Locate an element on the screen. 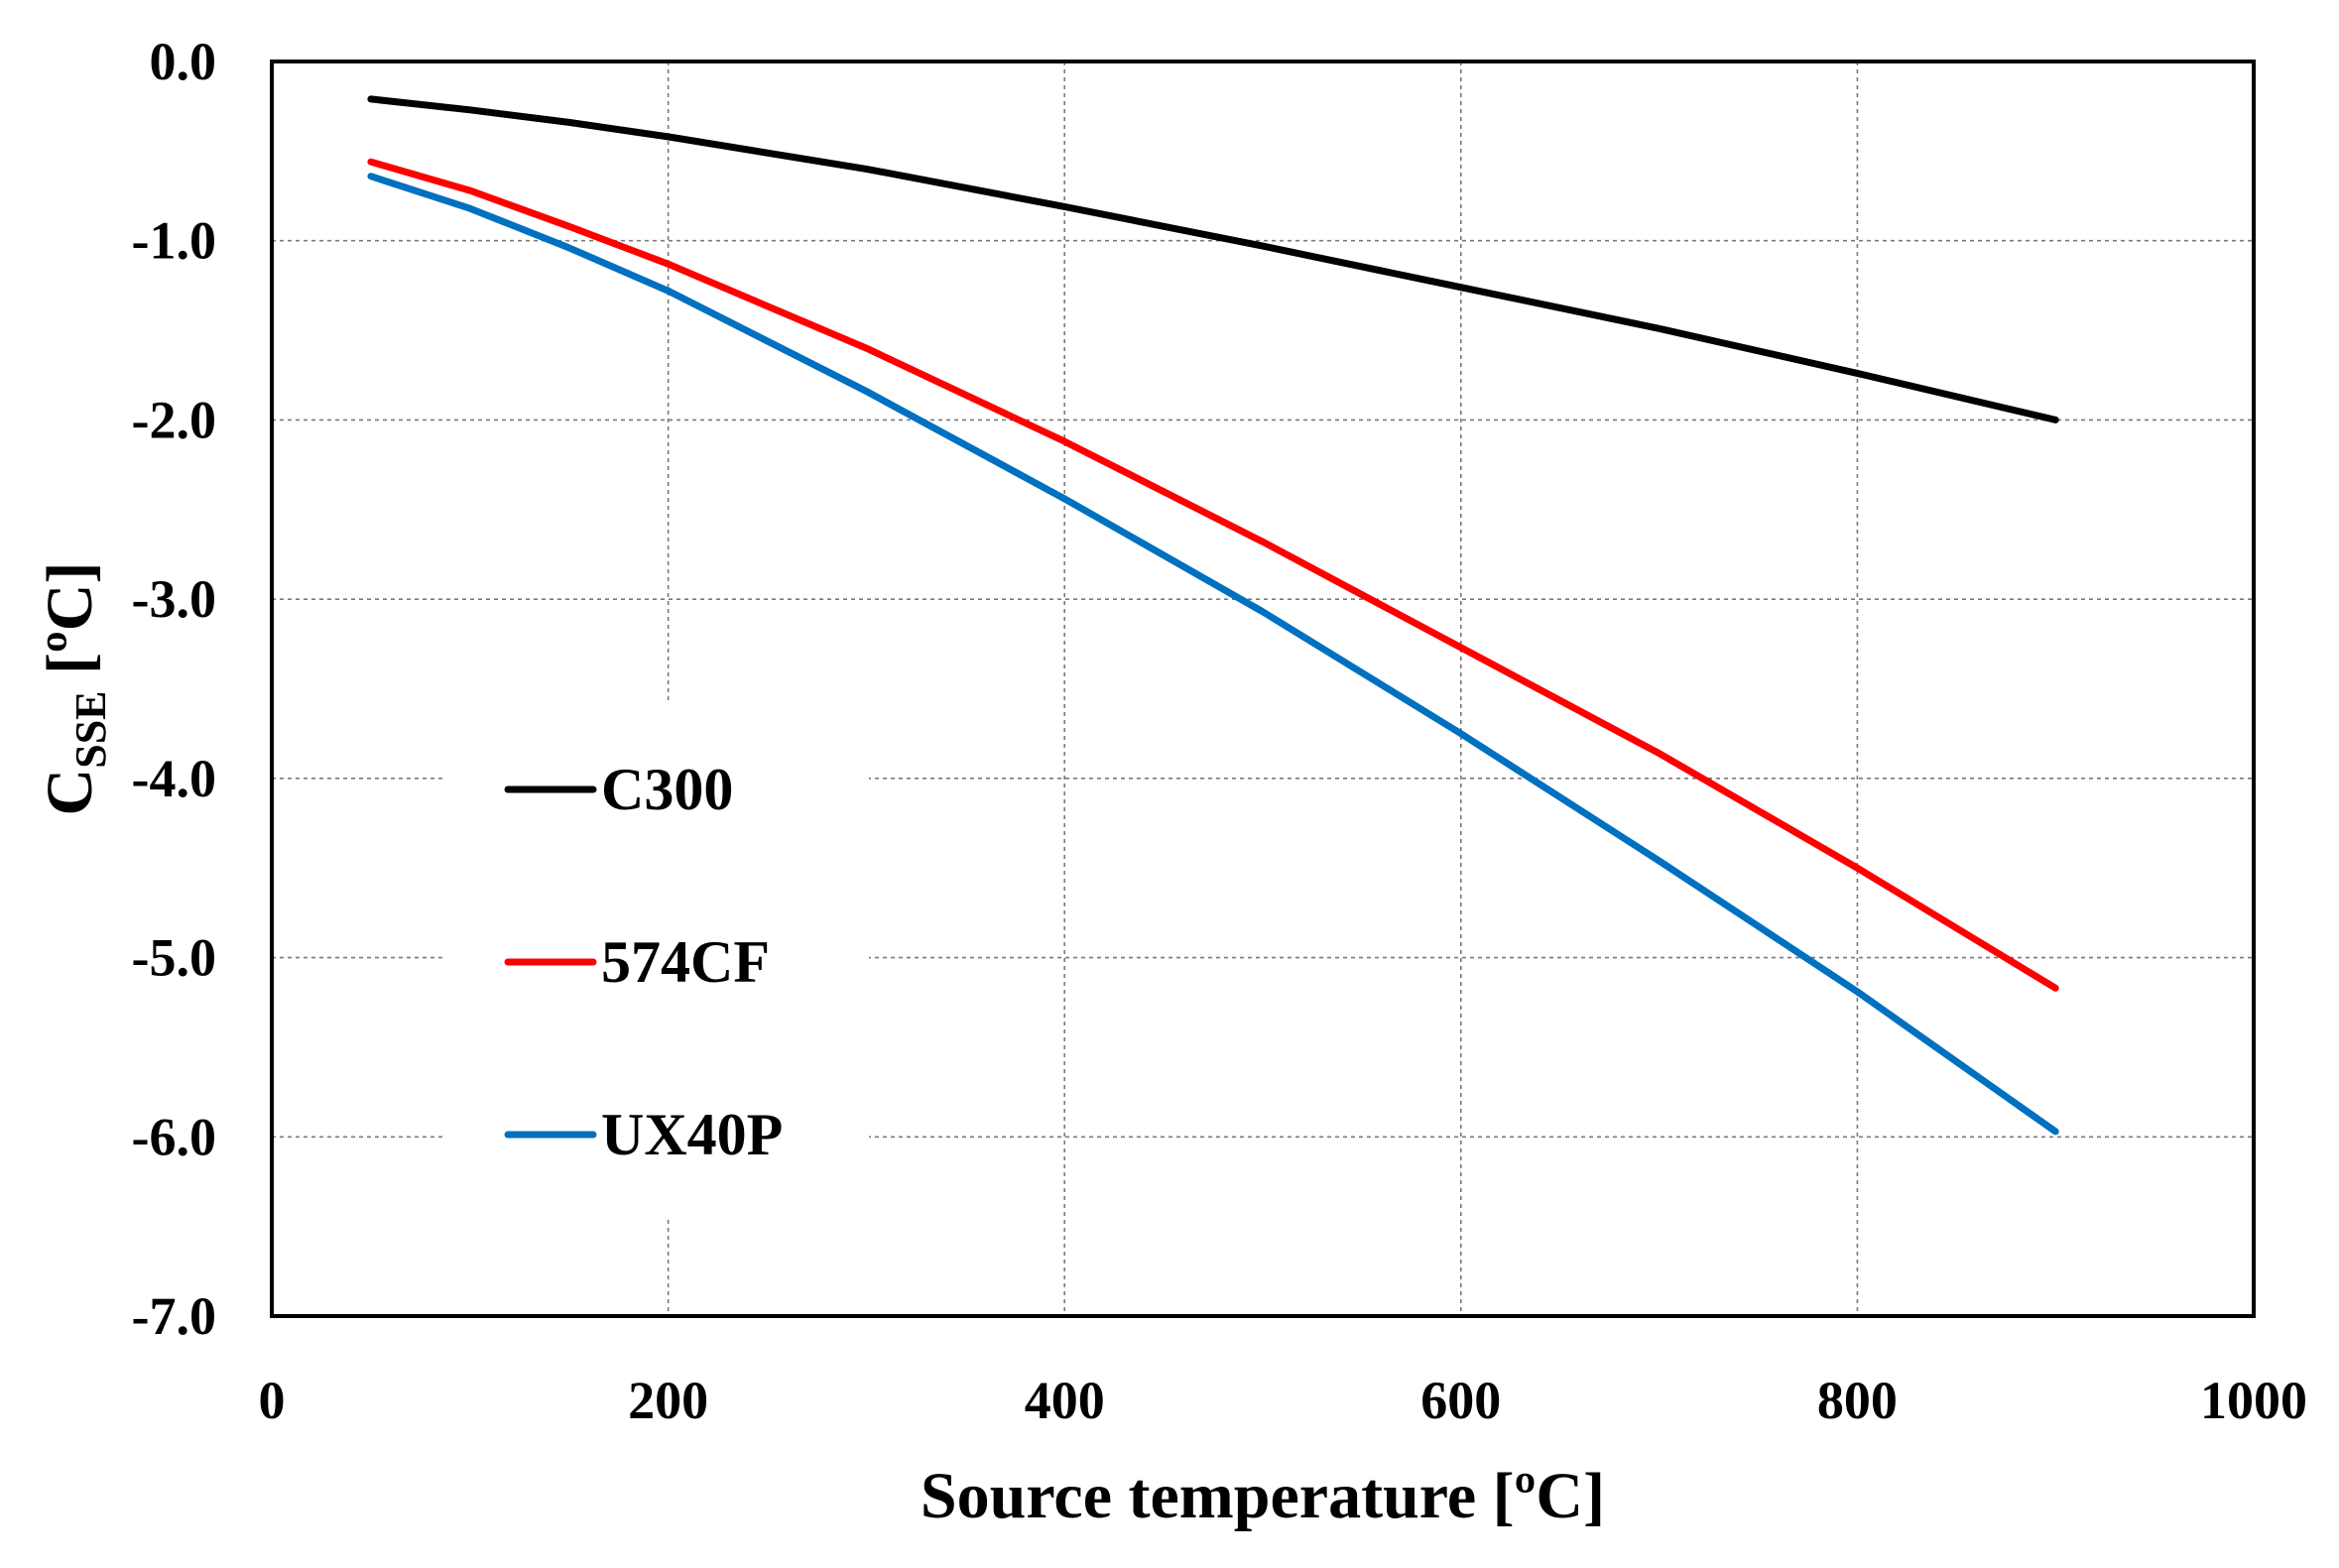  y-axis-title-unit: [ºC] is located at coordinates (70, 626).